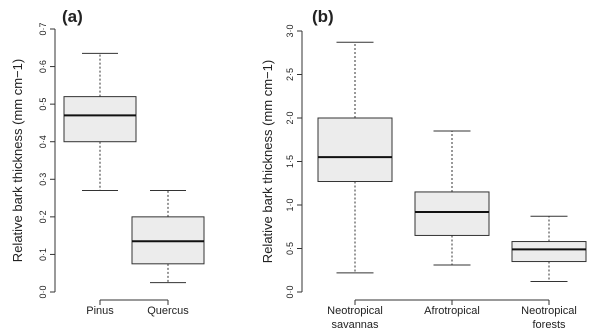  I want to click on x-tick-label: Quercus, so click(168, 311).